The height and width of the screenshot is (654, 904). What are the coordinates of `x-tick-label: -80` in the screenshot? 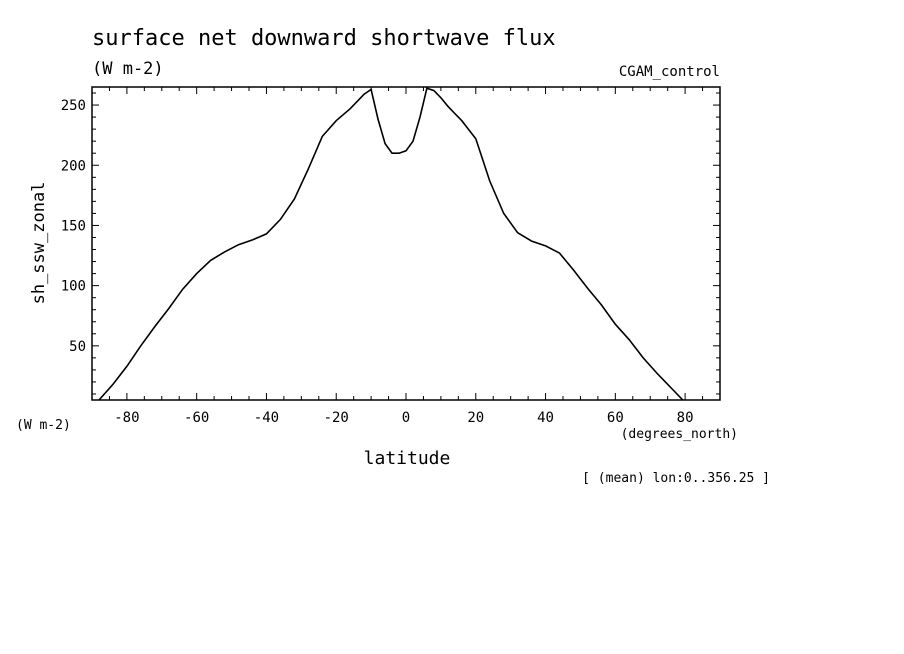 It's located at (126, 418).